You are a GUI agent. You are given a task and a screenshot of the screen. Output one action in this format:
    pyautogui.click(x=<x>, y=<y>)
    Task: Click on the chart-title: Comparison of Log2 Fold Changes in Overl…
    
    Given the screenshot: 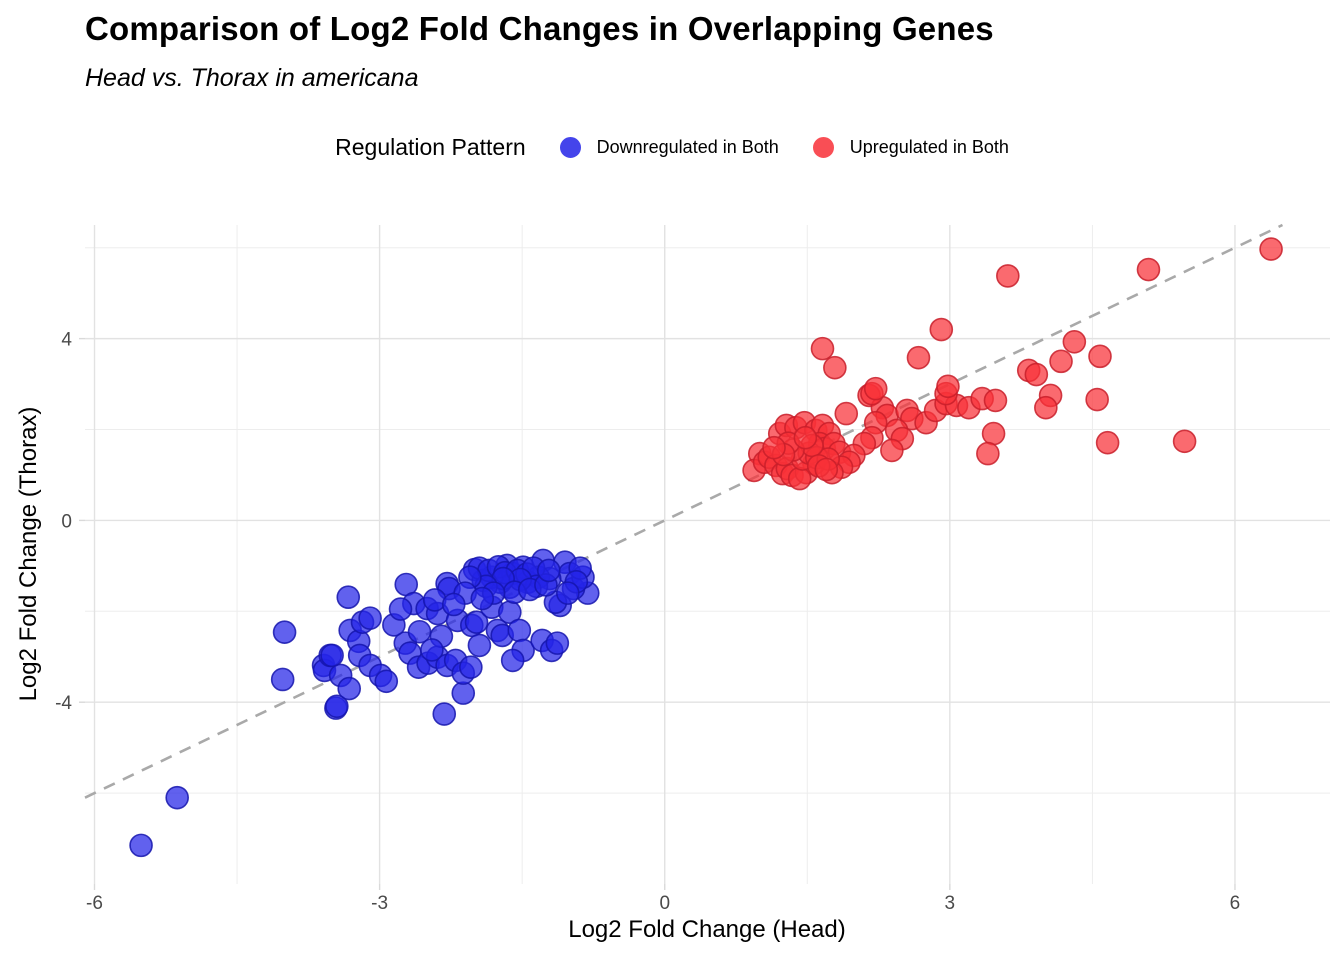 What is the action you would take?
    pyautogui.click(x=539, y=28)
    